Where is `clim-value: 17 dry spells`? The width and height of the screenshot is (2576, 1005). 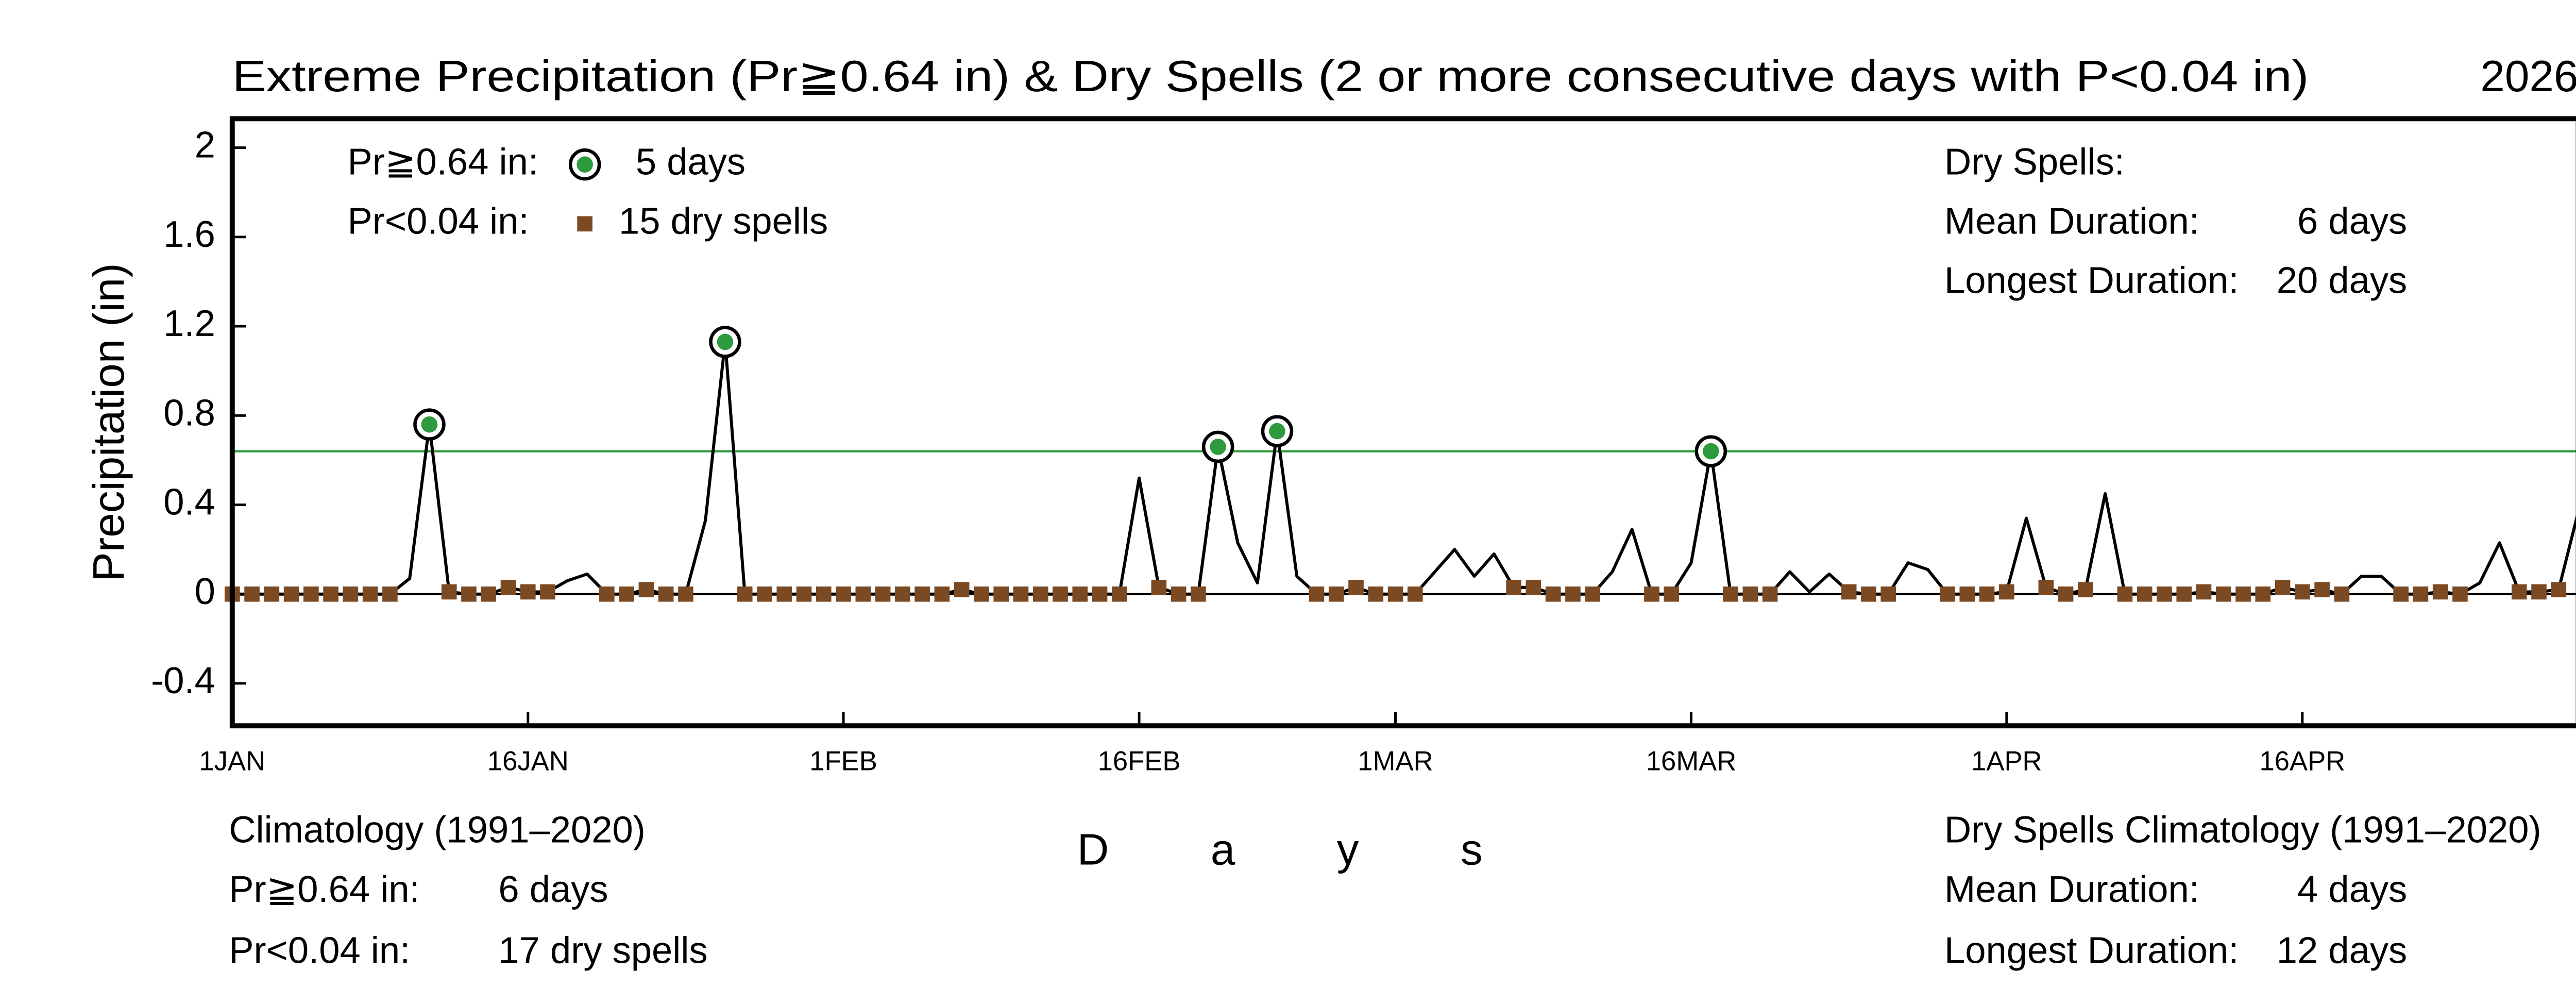 clim-value: 17 dry spells is located at coordinates (602, 950).